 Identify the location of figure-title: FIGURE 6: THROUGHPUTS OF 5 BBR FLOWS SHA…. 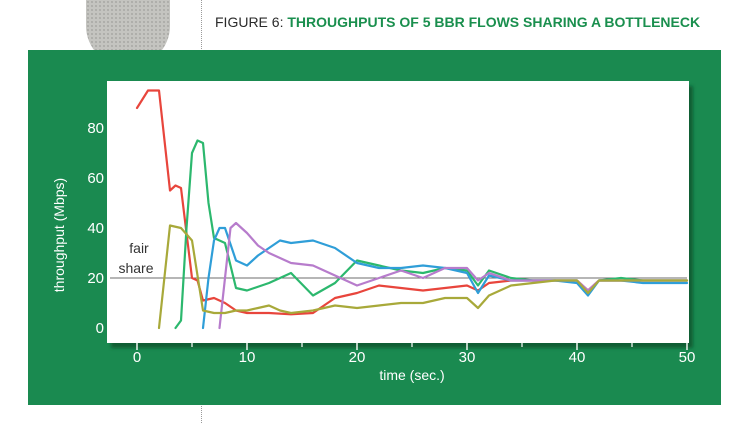
(457, 22).